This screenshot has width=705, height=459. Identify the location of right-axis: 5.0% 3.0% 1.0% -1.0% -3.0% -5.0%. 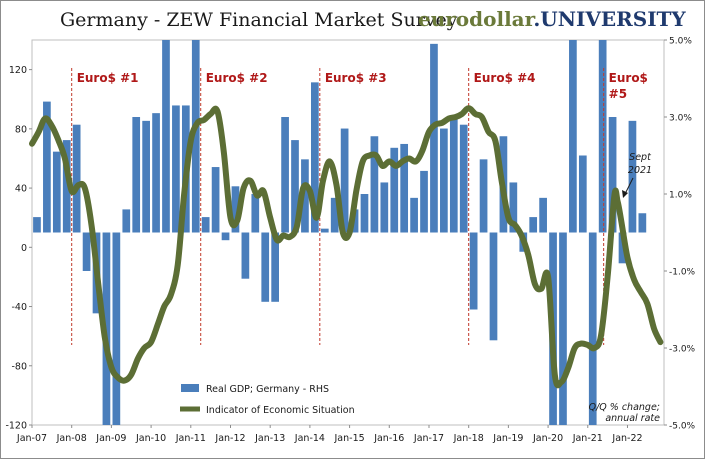
(680, 234).